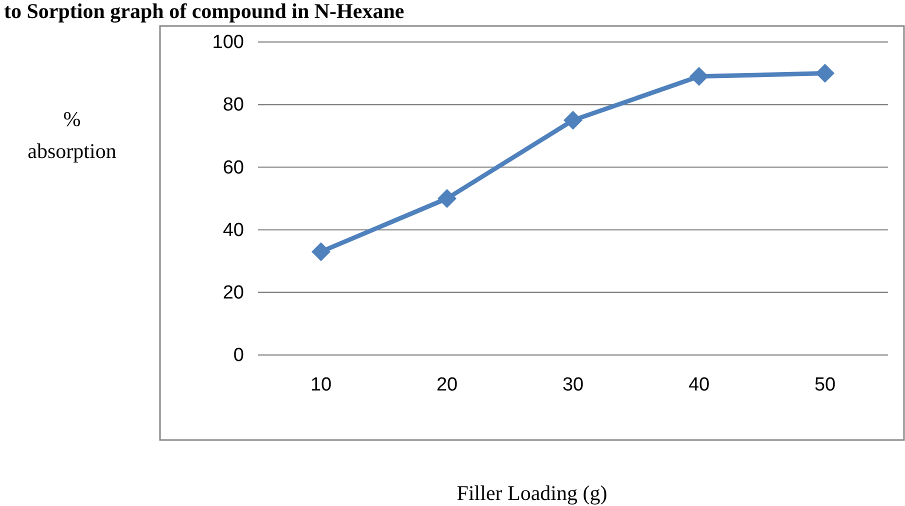 The width and height of the screenshot is (905, 506). I want to click on y-tick-label: 40, so click(233, 230).